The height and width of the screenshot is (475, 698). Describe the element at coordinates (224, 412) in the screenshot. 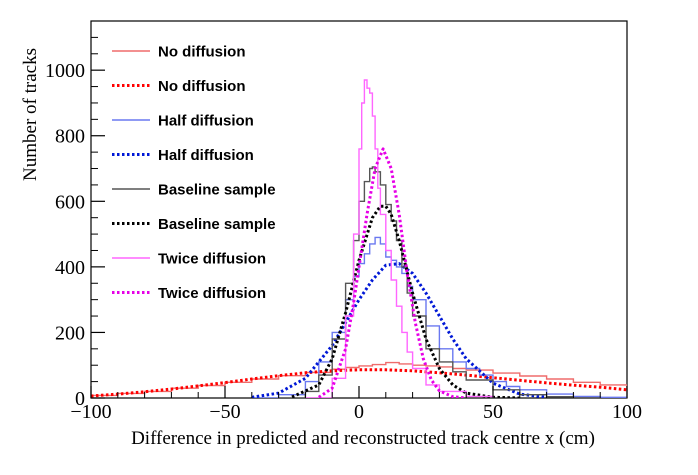

I see `x-tick-label: −50` at that location.